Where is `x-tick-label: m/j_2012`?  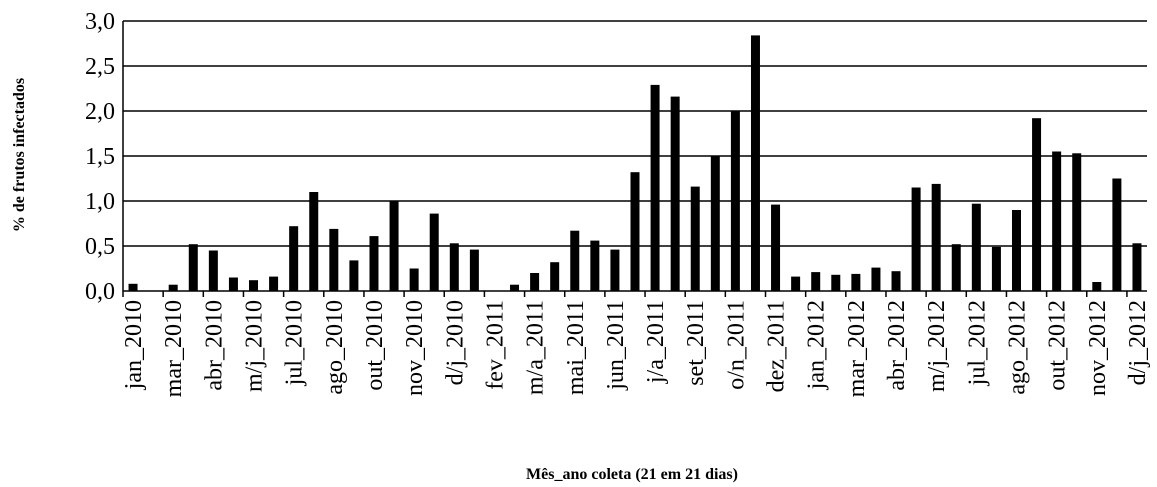 x-tick-label: m/j_2012 is located at coordinates (937, 346).